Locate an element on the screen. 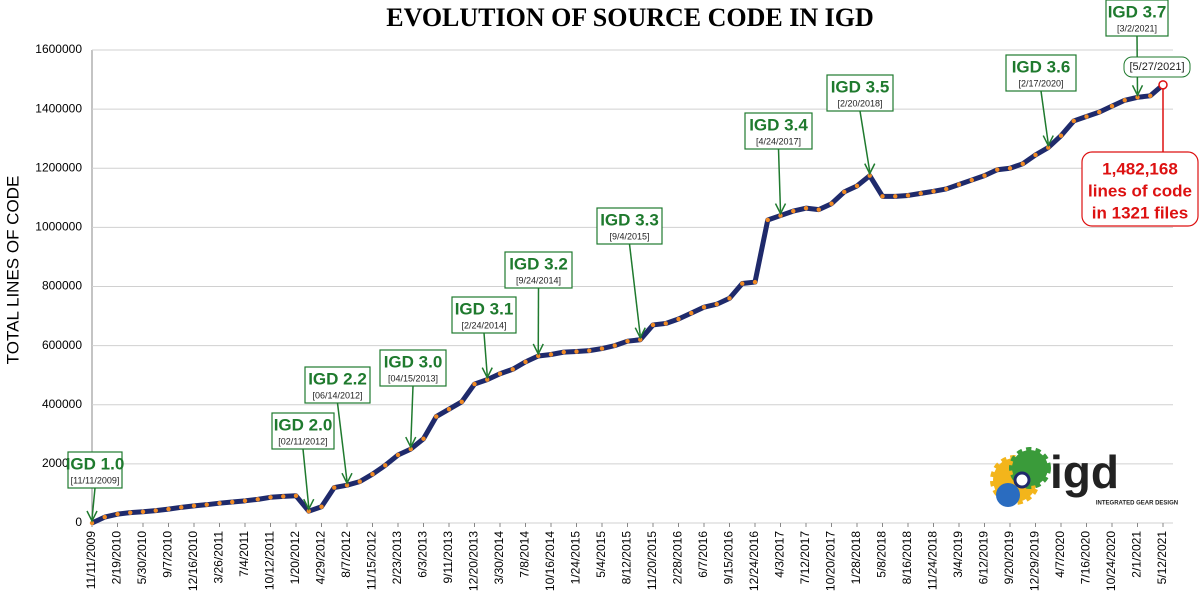 The width and height of the screenshot is (1200, 594). x-tick-label: 12/20/2013 is located at coordinates (474, 561).